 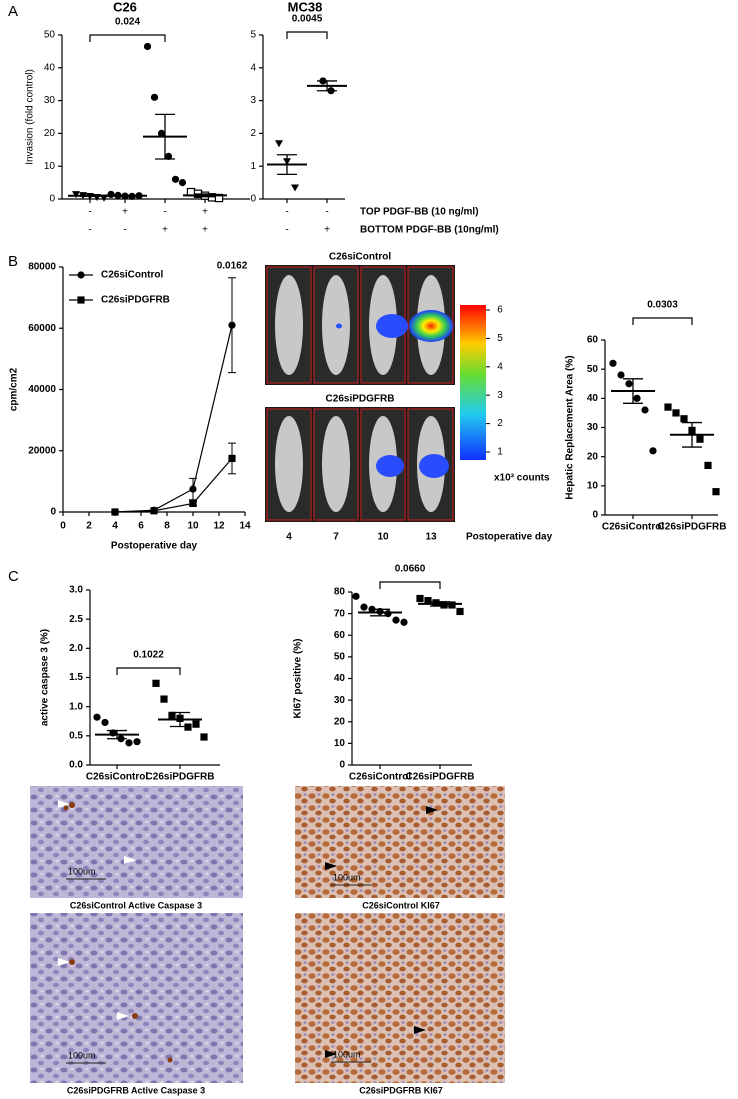 What do you see at coordinates (419, 212) in the screenshot?
I see `condition-label: TOP PDGF-BB (10 ng/ml)` at bounding box center [419, 212].